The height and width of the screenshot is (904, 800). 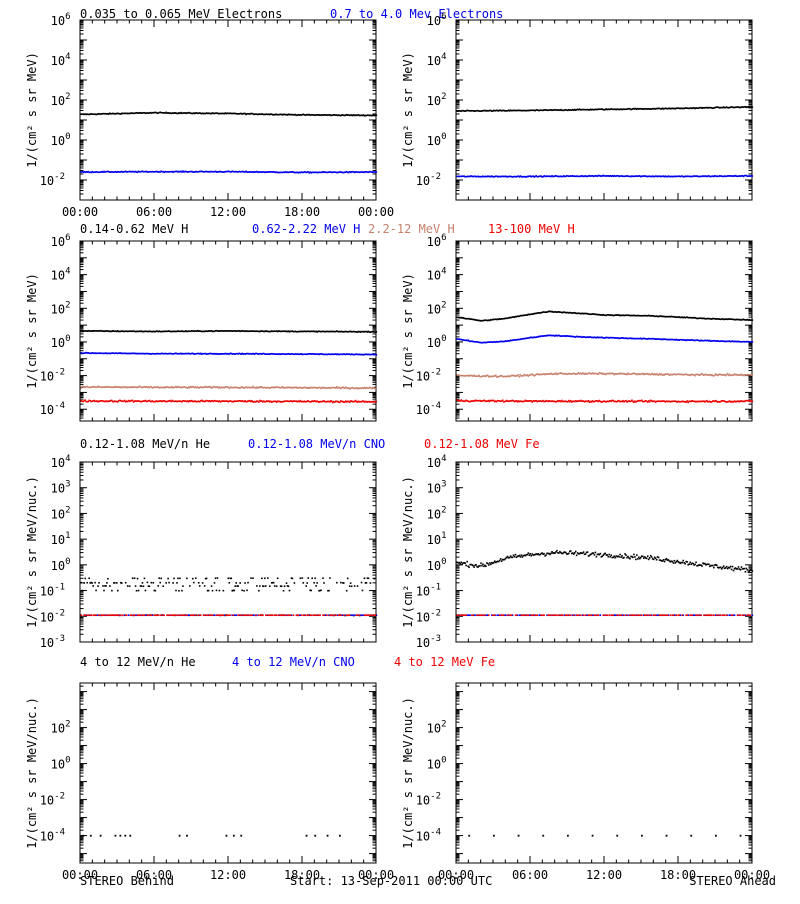 I want to click on y-tick-label: 10⁻³, so click(x=52, y=642).